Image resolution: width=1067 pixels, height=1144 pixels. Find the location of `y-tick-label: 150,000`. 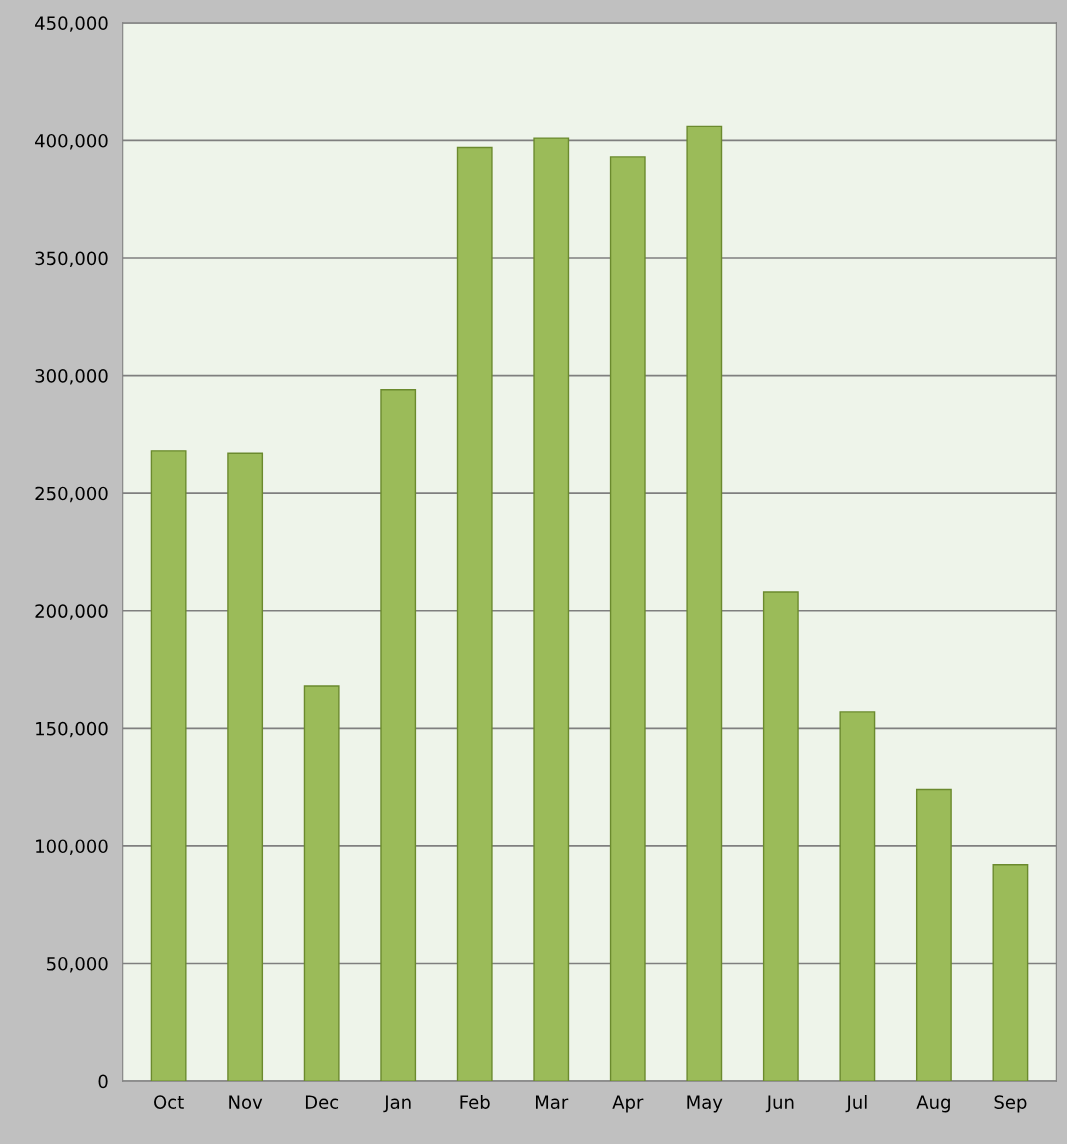

y-tick-label: 150,000 is located at coordinates (72, 729).